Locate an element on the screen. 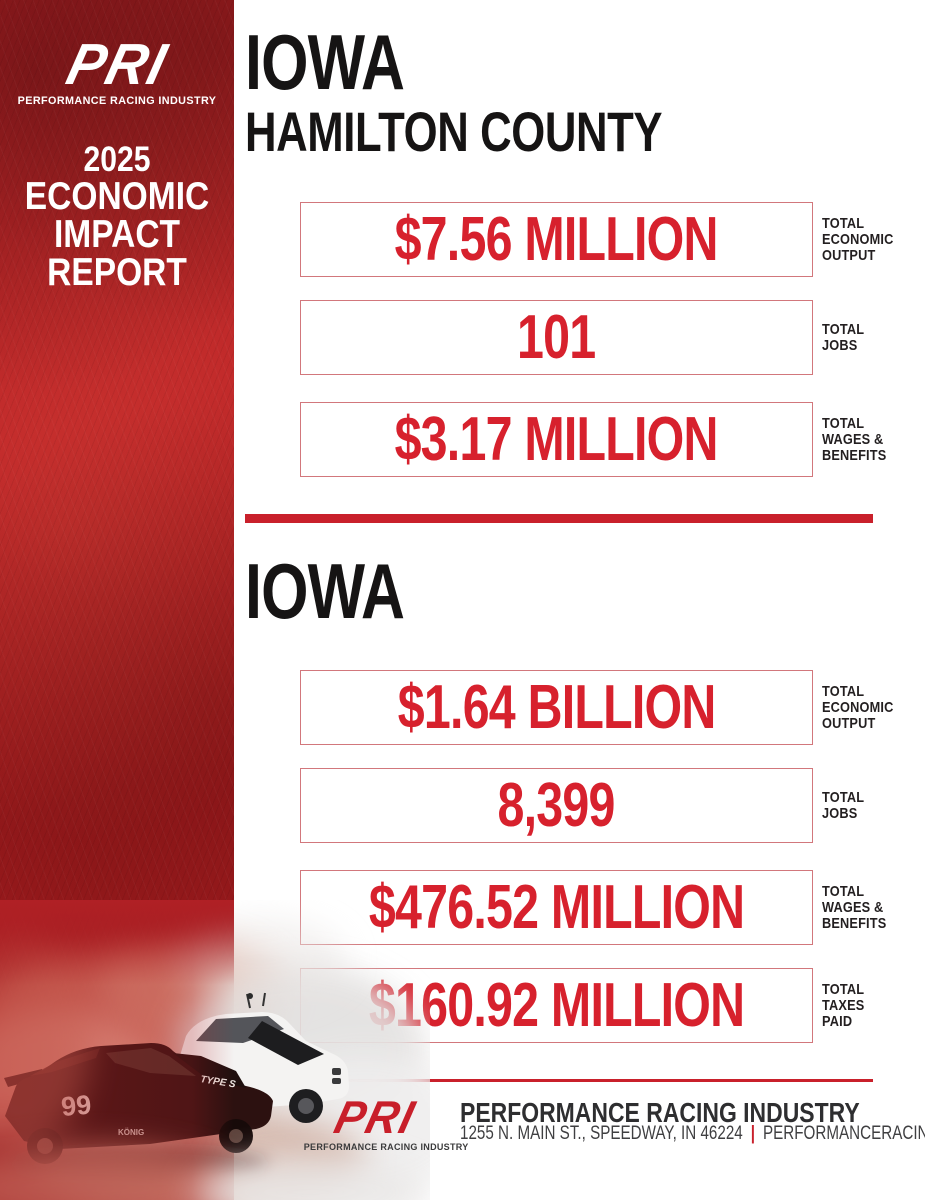 This screenshot has height=1200, width=925. footer-street-address: 1255 N. MAIN ST., SPEEDWAY, IN 46224 is located at coordinates (601, 1133).